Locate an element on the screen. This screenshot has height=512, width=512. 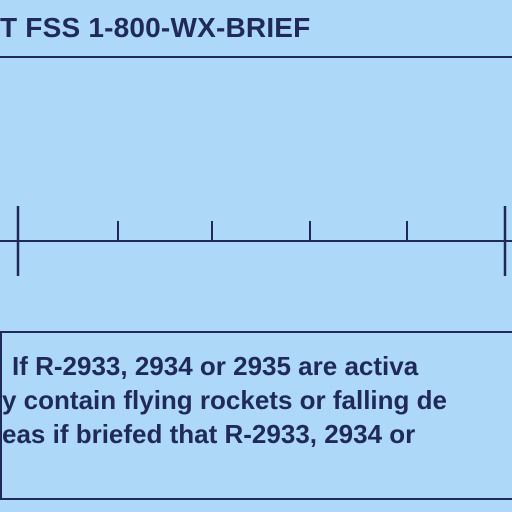
fss-phone-label: T FSS 1-800-WX-BRIEF is located at coordinates (155, 27).